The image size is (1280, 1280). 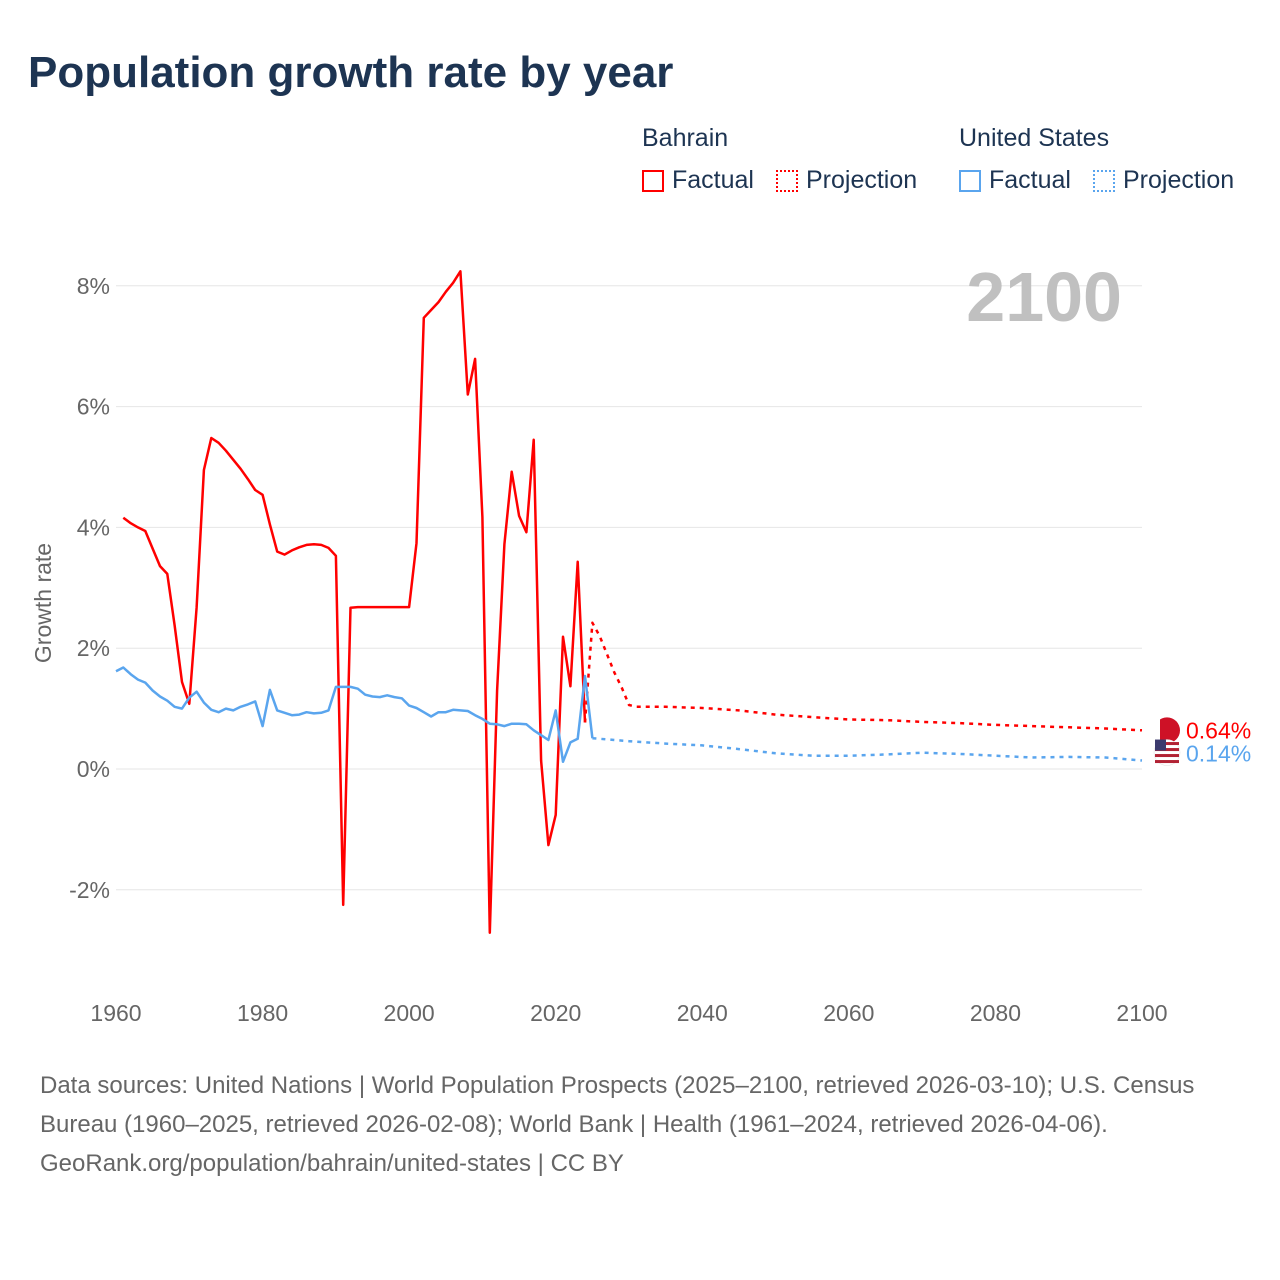 What do you see at coordinates (89, 890) in the screenshot?
I see `y-tick-label: -2%` at bounding box center [89, 890].